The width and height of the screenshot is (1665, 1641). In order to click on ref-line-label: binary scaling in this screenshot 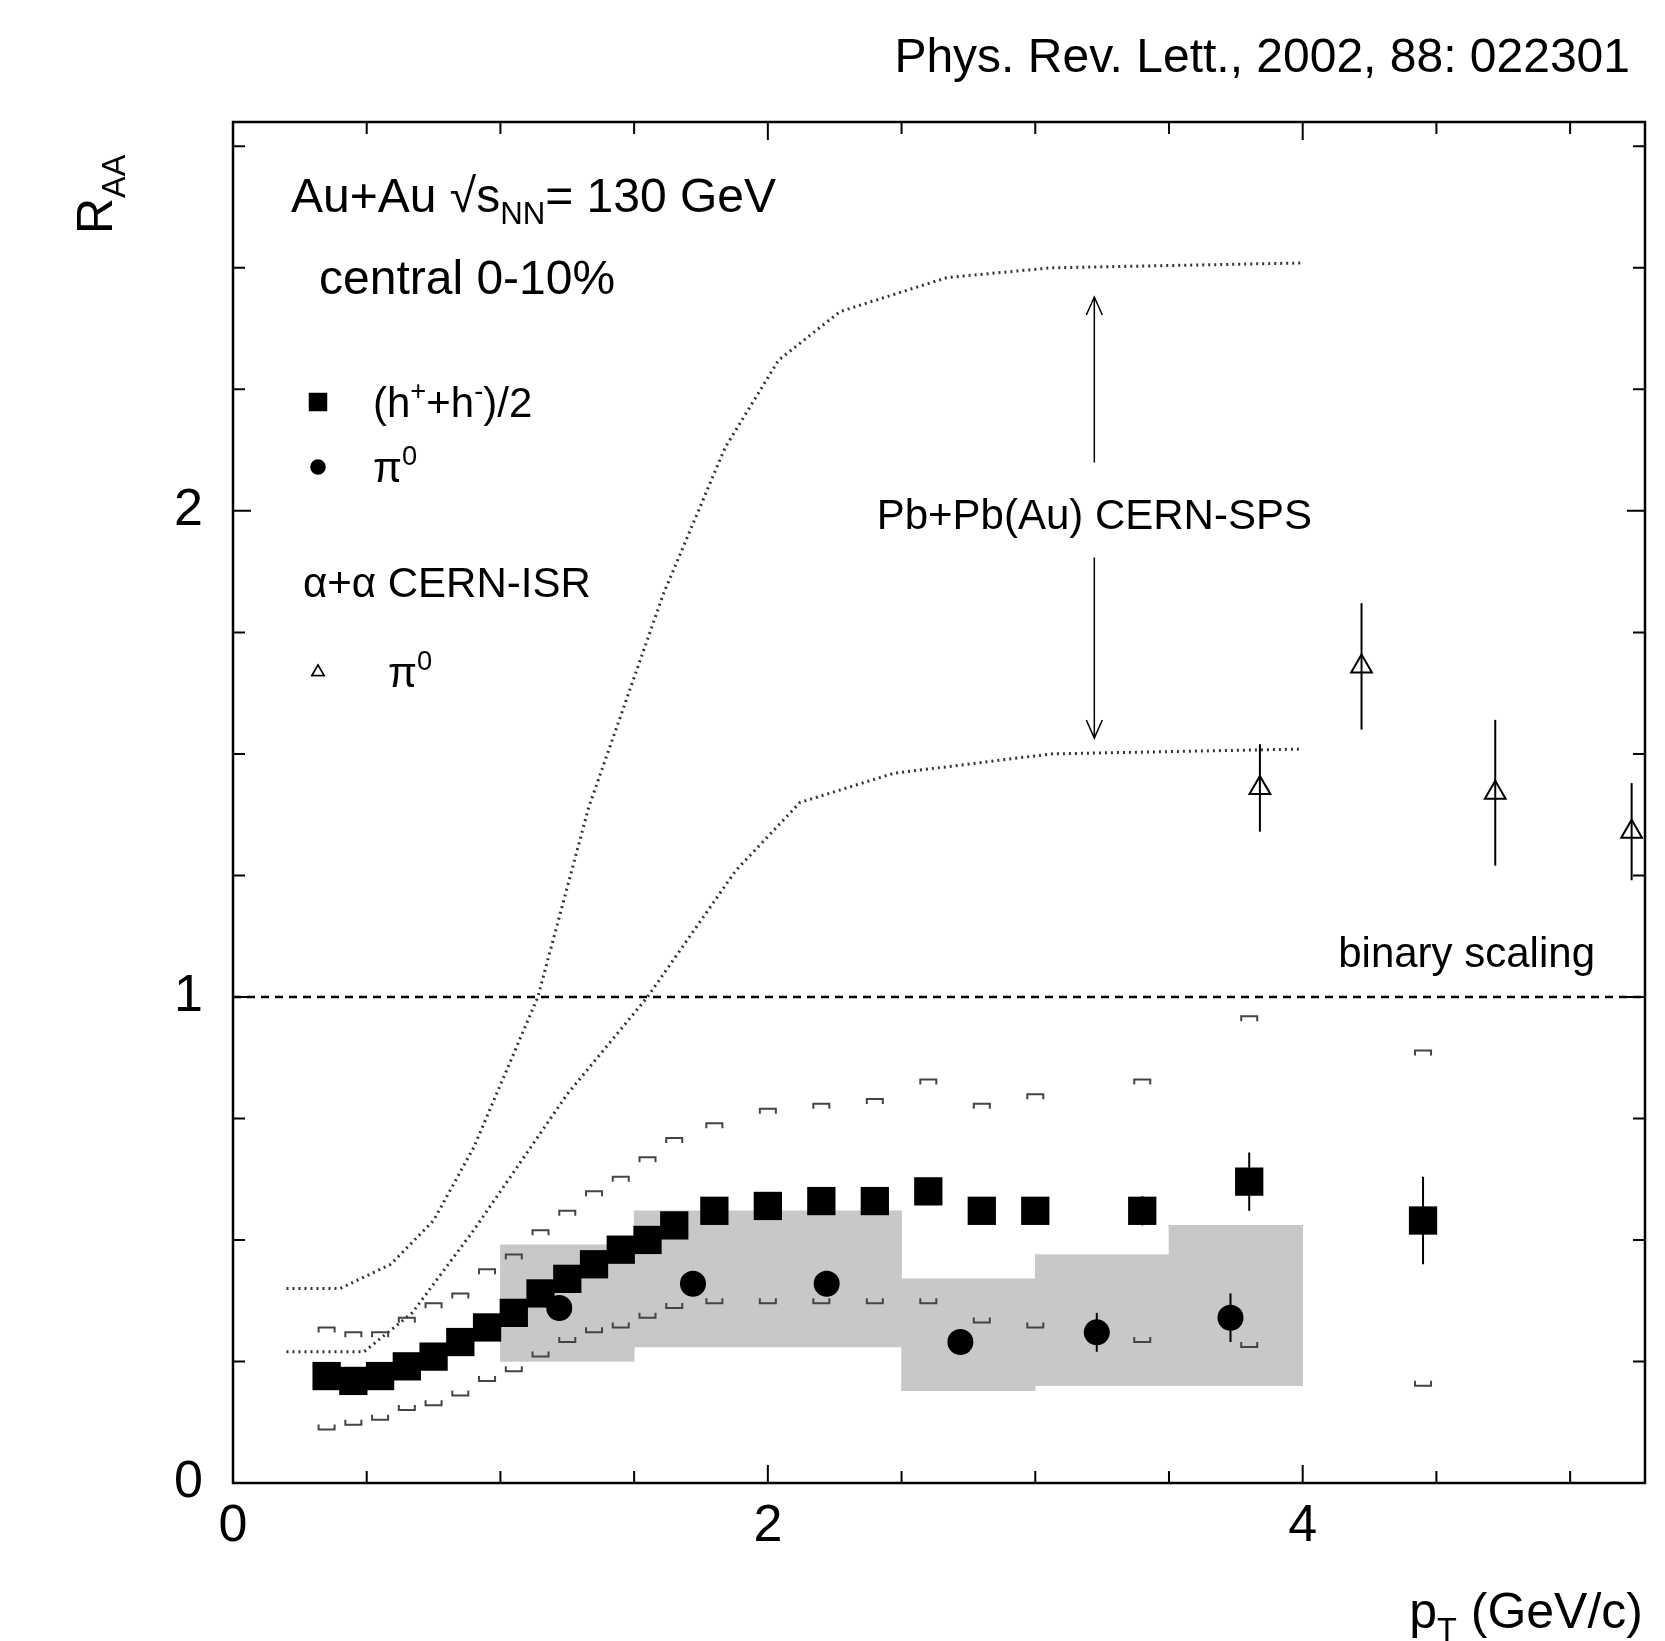, I will do `click(1467, 952)`.